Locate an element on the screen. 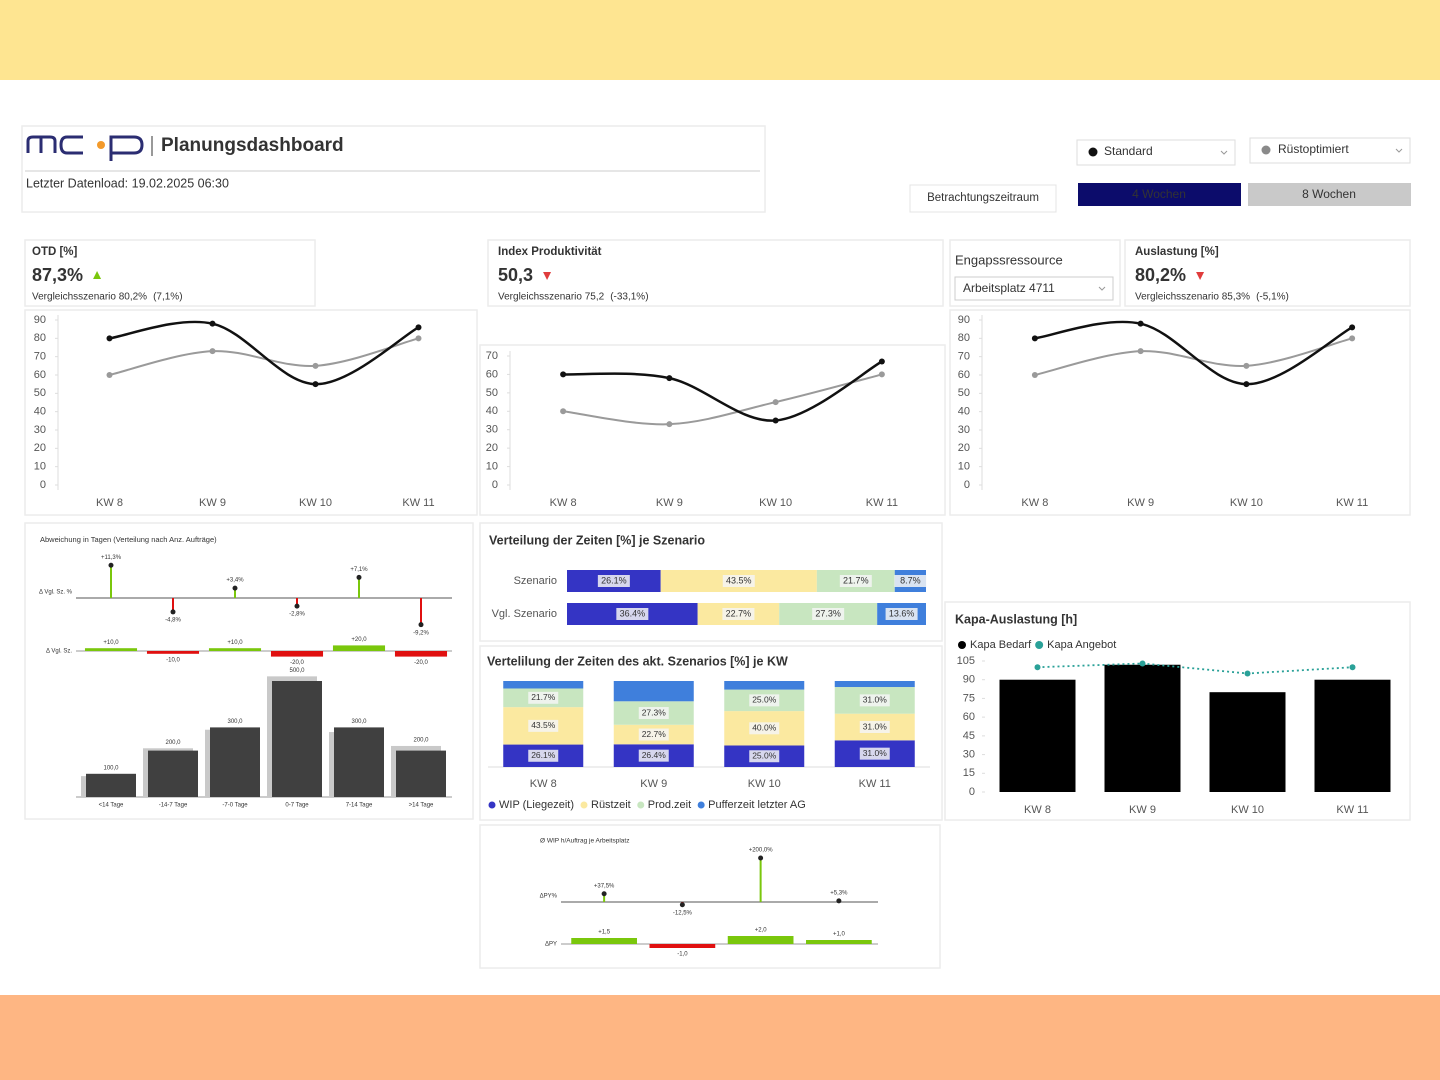 This screenshot has height=1080, width=1440. bar-label: 40.0% is located at coordinates (764, 728).